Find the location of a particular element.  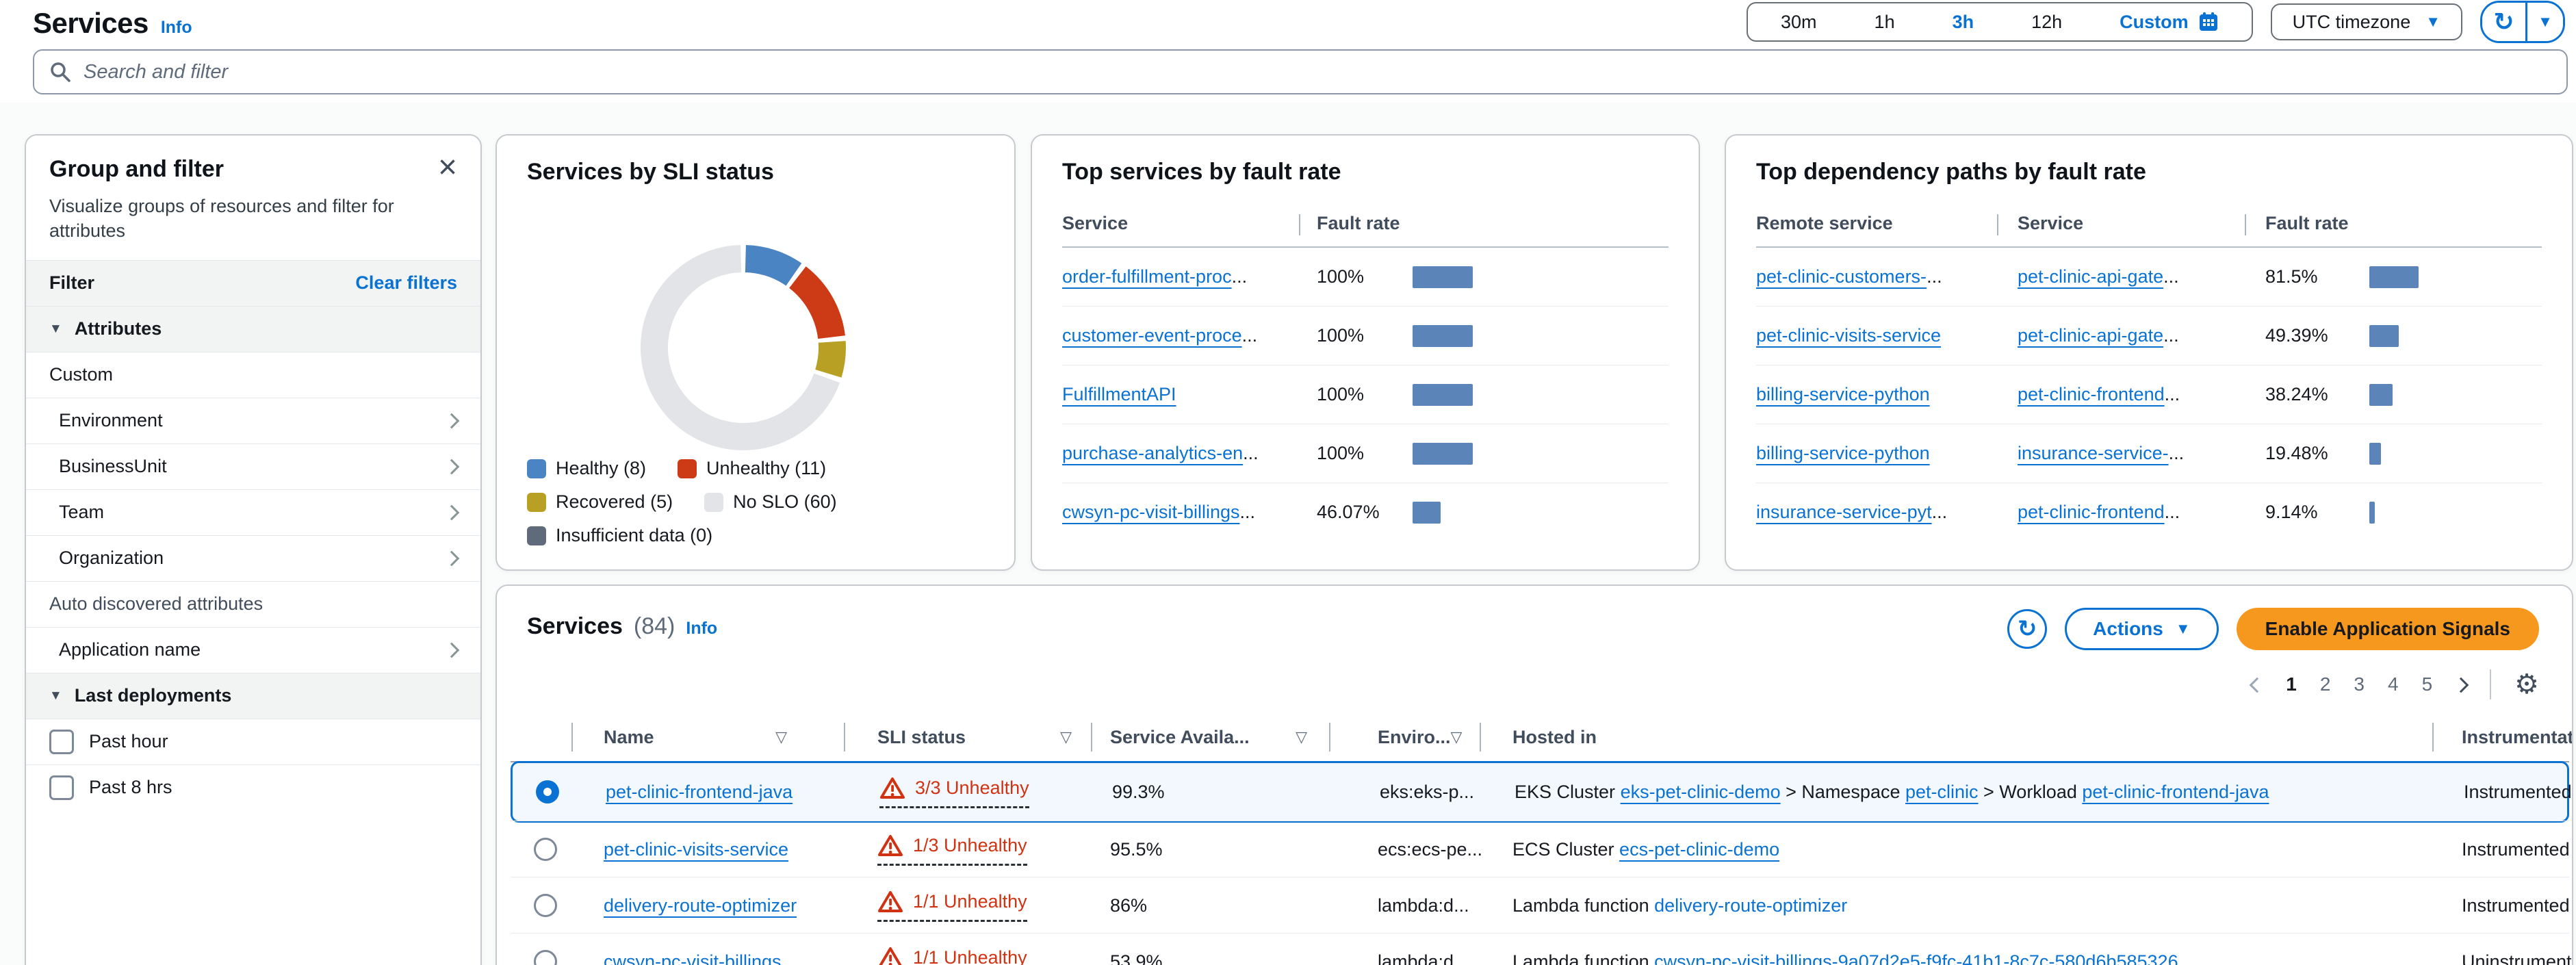

sli-status-badge: 1/3 Unhealthy is located at coordinates (952, 850).